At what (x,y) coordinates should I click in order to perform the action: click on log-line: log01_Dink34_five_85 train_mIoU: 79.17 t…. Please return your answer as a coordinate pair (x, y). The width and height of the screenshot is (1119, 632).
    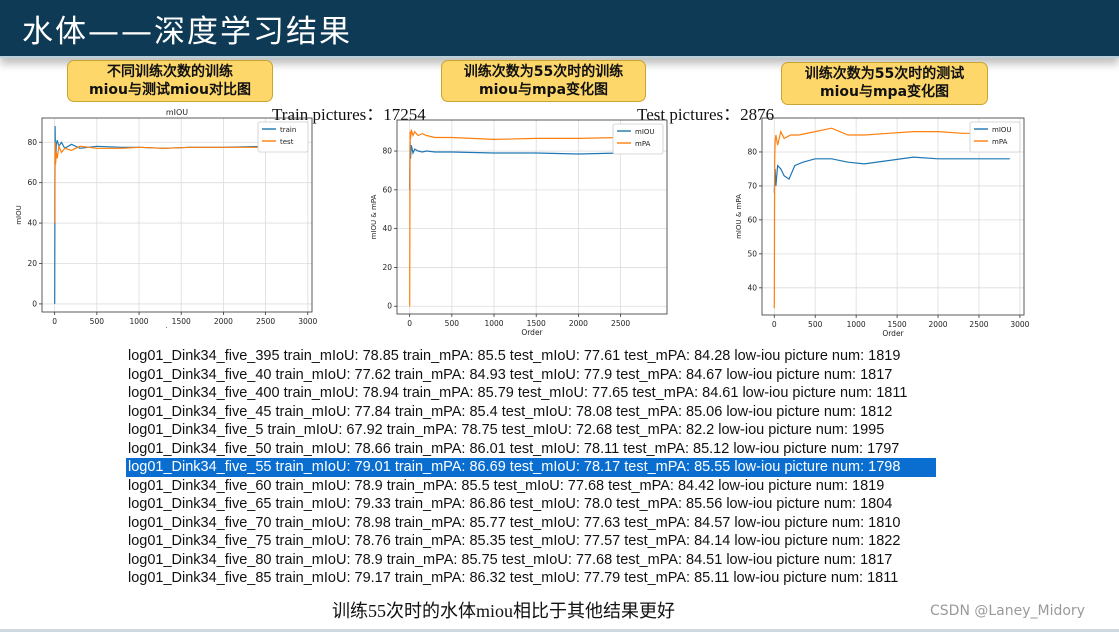
    Looking at the image, I should click on (513, 578).